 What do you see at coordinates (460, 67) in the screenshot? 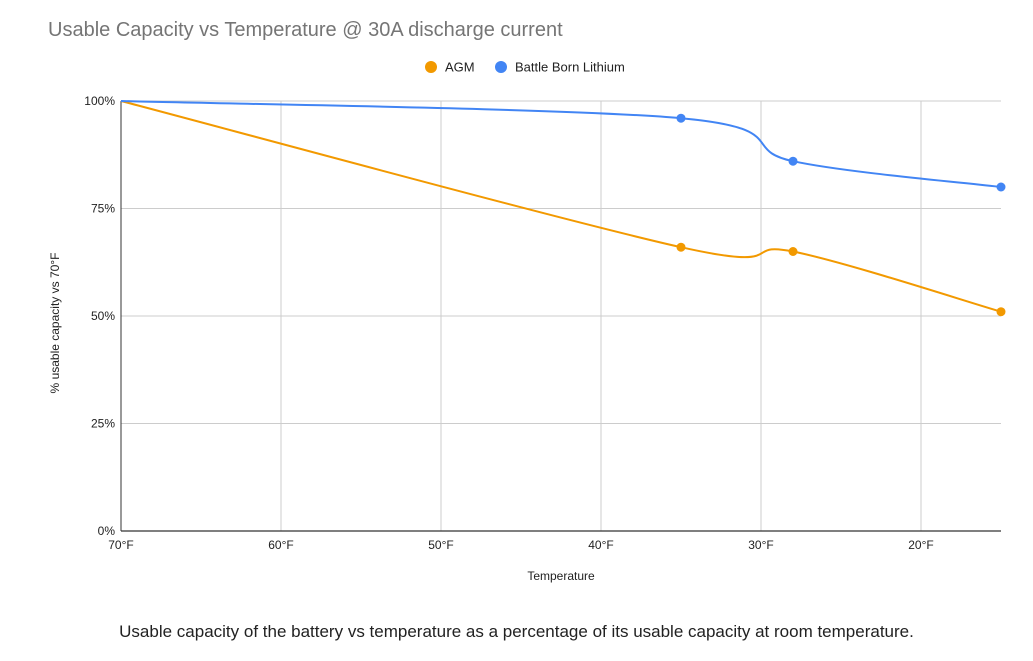
I see `legend-label-agm: AGM` at bounding box center [460, 67].